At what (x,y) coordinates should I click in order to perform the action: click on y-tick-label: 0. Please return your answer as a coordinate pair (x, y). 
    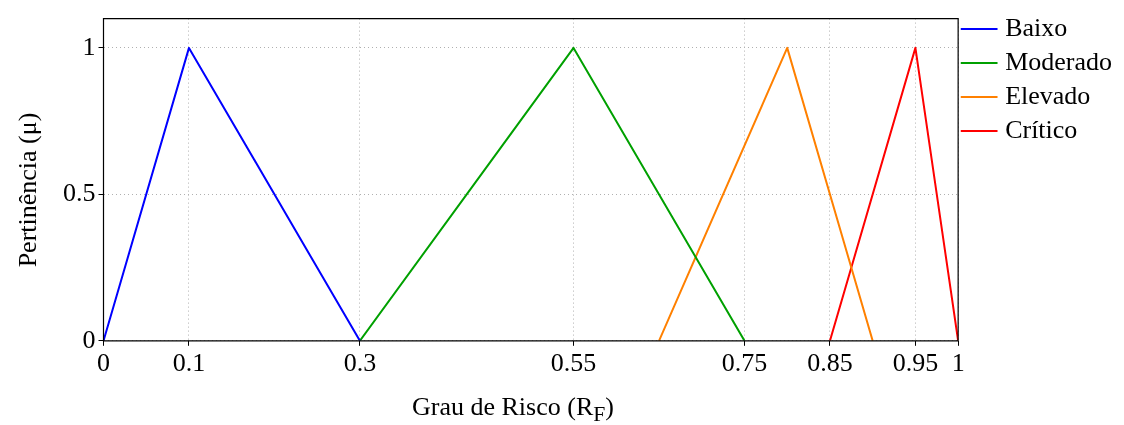
    Looking at the image, I should click on (89, 339).